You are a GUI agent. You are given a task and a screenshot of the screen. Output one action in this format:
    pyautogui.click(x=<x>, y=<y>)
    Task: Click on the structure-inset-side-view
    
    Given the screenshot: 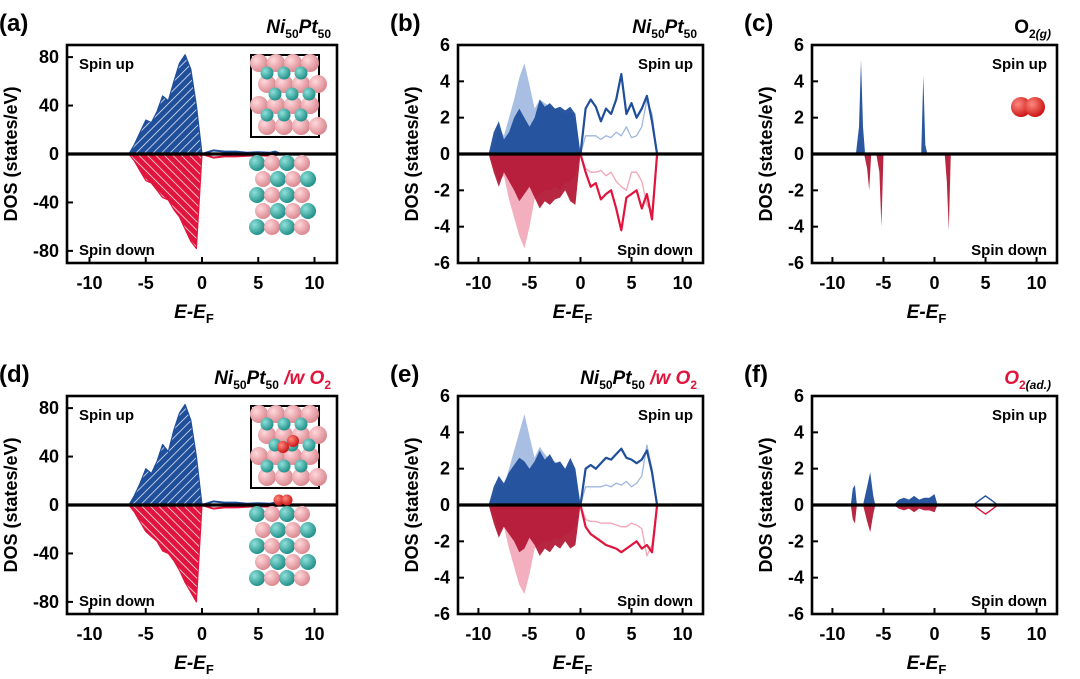 What is the action you would take?
    pyautogui.click(x=282, y=195)
    